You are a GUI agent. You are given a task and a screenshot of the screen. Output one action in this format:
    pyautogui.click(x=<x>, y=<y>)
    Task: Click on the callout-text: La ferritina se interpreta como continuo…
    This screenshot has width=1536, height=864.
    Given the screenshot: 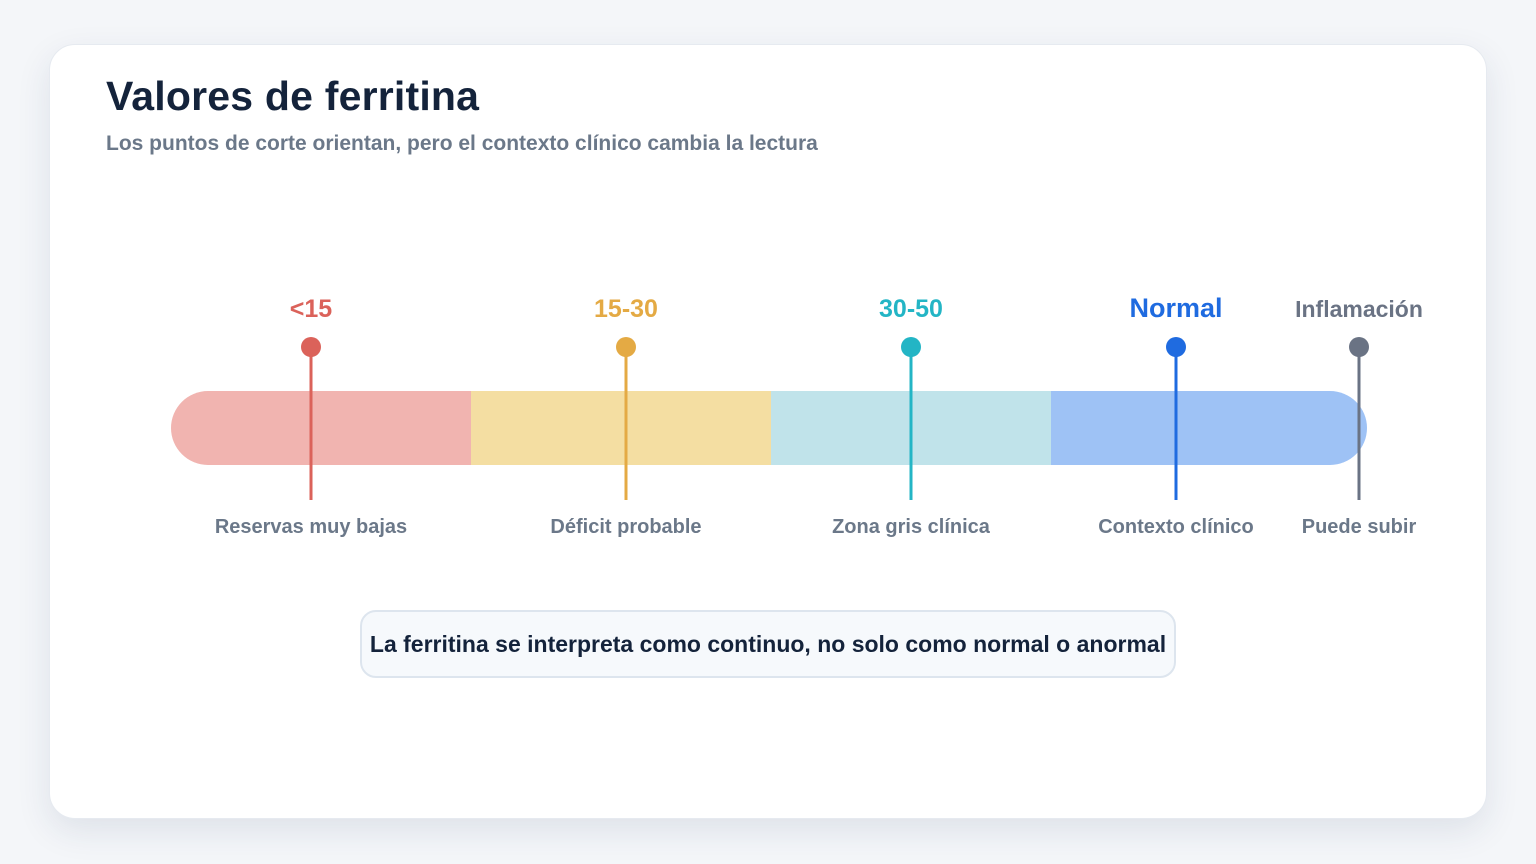 What is the action you would take?
    pyautogui.click(x=768, y=644)
    